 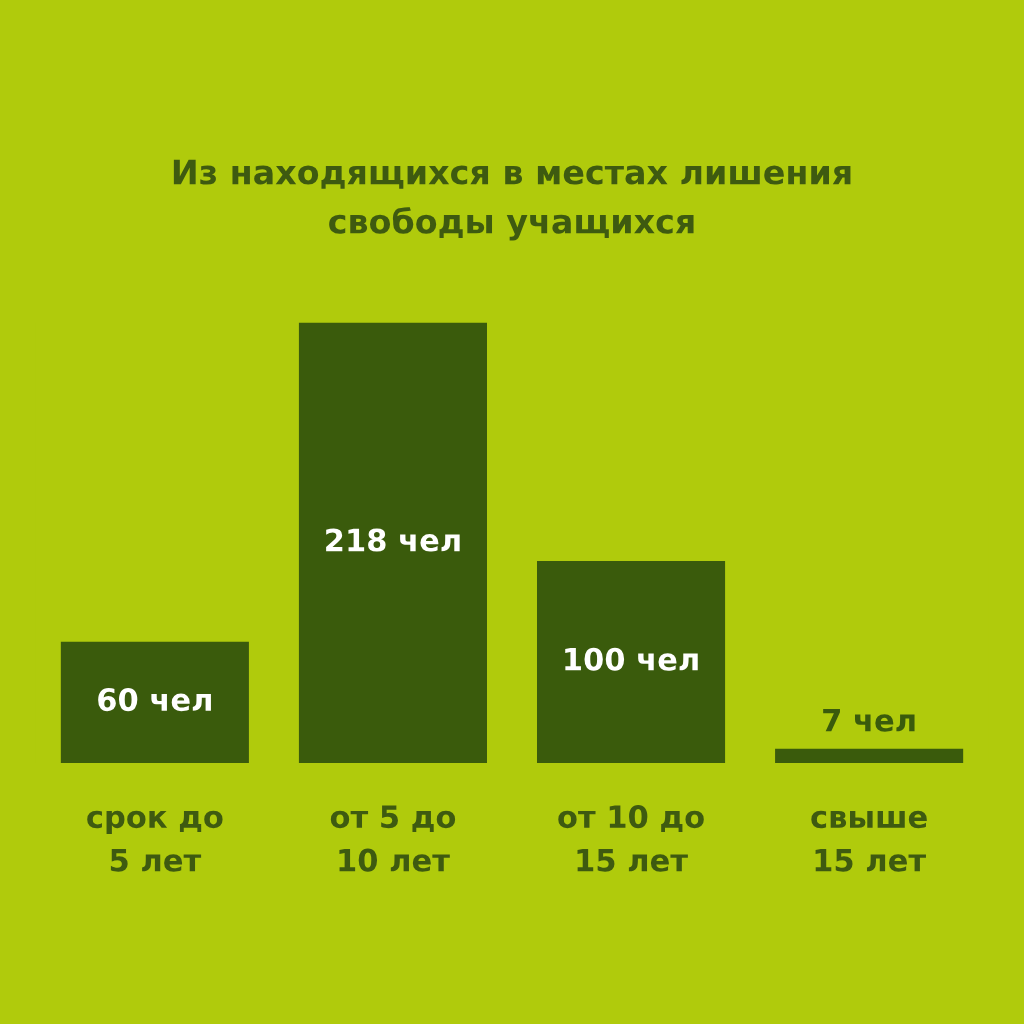 I want to click on x-tick-label: от 5 до 10 лет, so click(x=393, y=838).